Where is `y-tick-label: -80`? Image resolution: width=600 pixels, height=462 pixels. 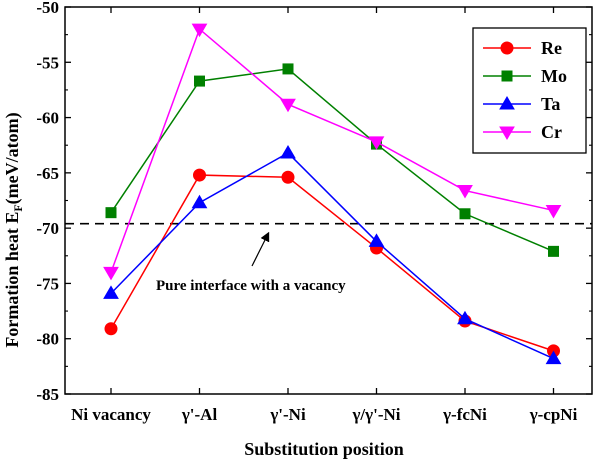
y-tick-label: -80 is located at coordinates (47, 339).